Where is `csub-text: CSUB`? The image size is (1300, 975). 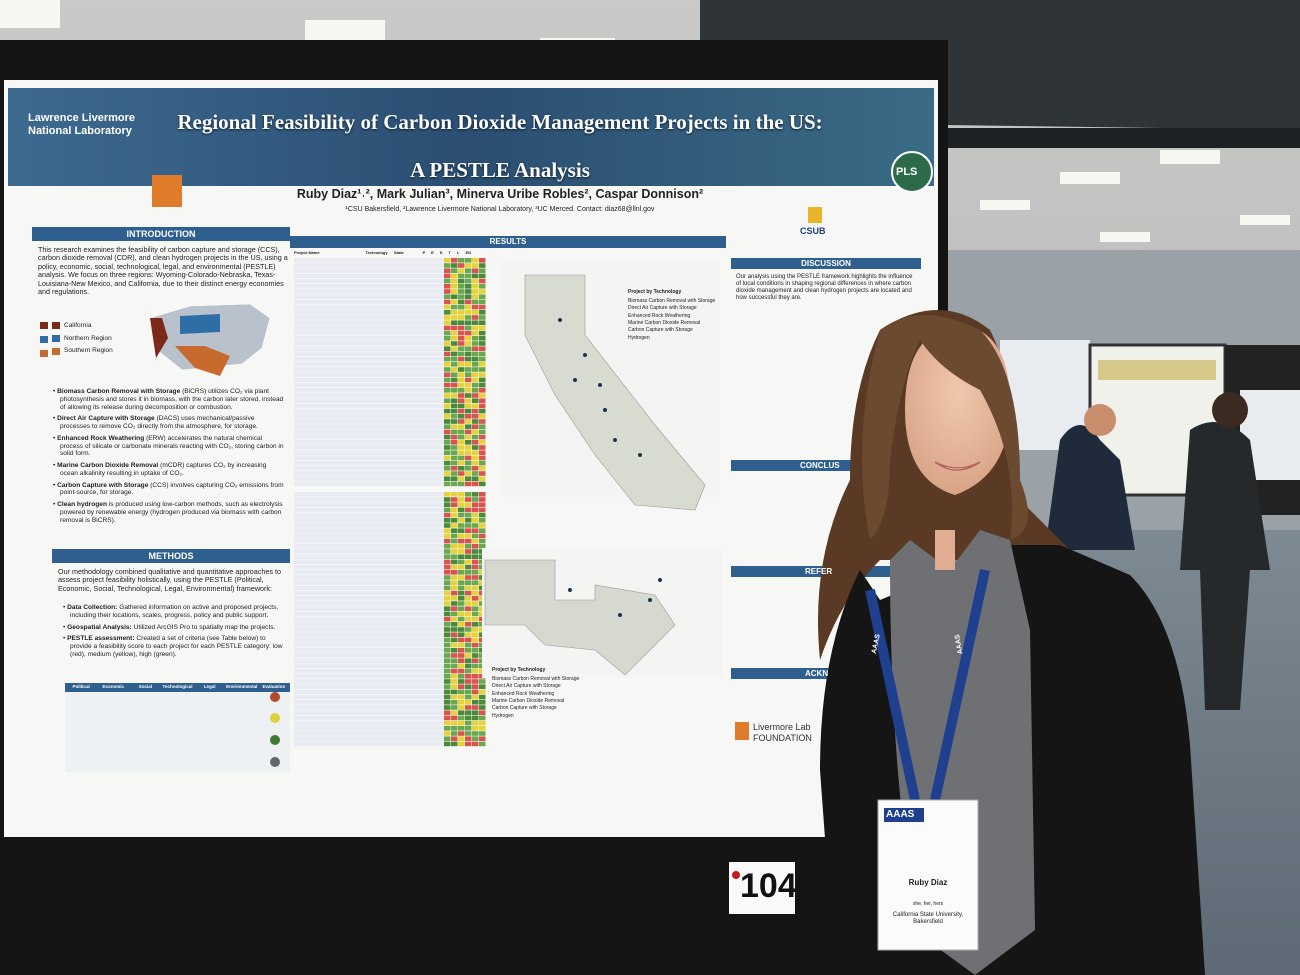 csub-text: CSUB is located at coordinates (813, 231).